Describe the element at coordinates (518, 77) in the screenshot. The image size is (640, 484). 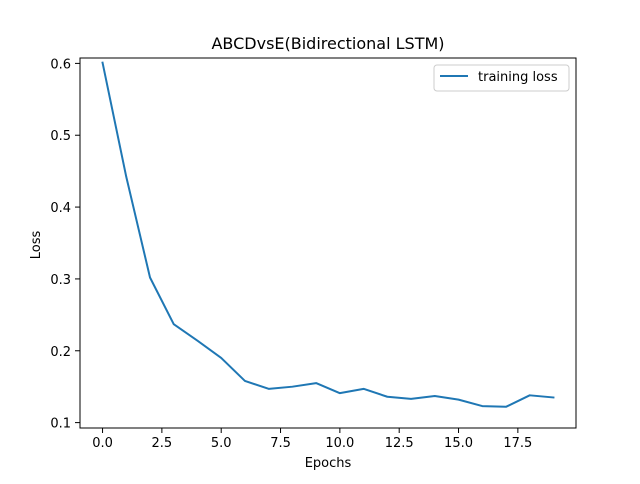
I see `legend-label-training-loss: training loss` at that location.